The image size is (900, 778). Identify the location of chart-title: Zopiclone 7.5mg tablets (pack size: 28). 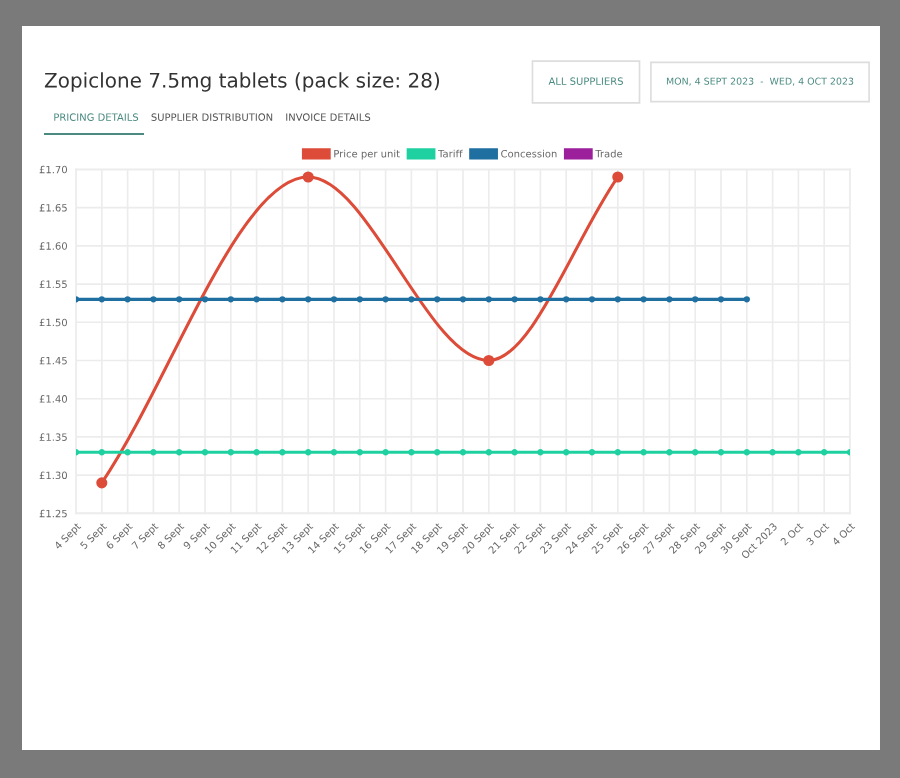
(242, 82).